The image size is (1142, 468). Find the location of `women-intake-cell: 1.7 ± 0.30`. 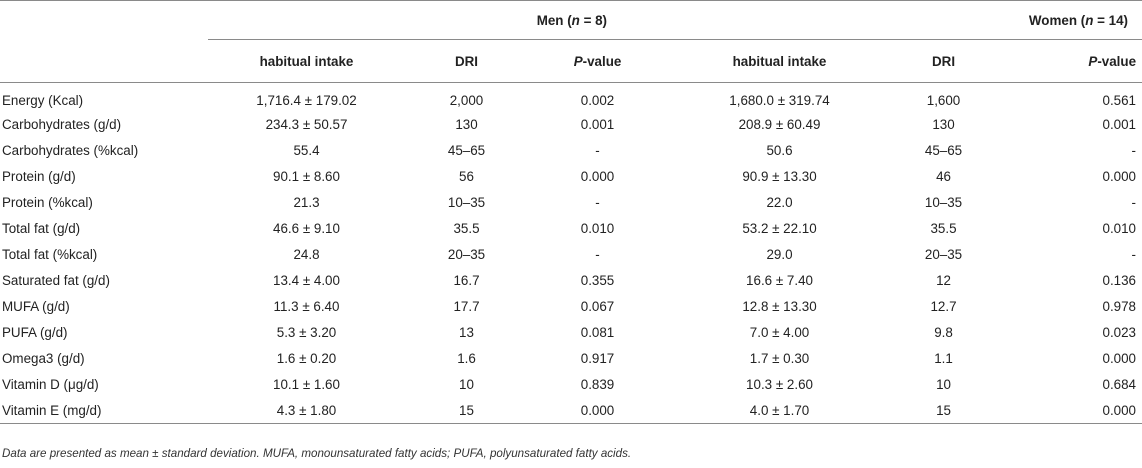

women-intake-cell: 1.7 ± 0.30 is located at coordinates (779, 358).